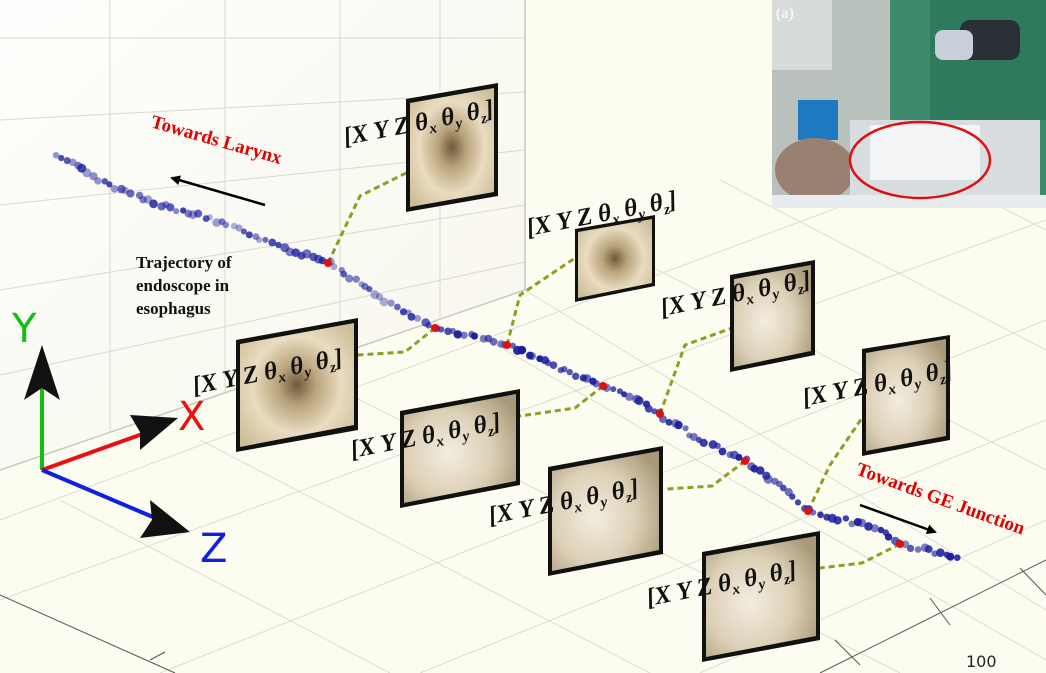 The image size is (1046, 673). I want to click on coordinate-frame: Y X Z, so click(119, 439).